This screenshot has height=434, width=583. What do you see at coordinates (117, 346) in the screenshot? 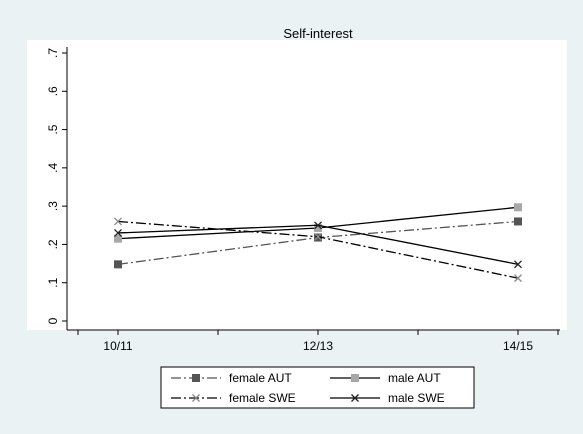
I see `x-tick-label: 10/11` at bounding box center [117, 346].